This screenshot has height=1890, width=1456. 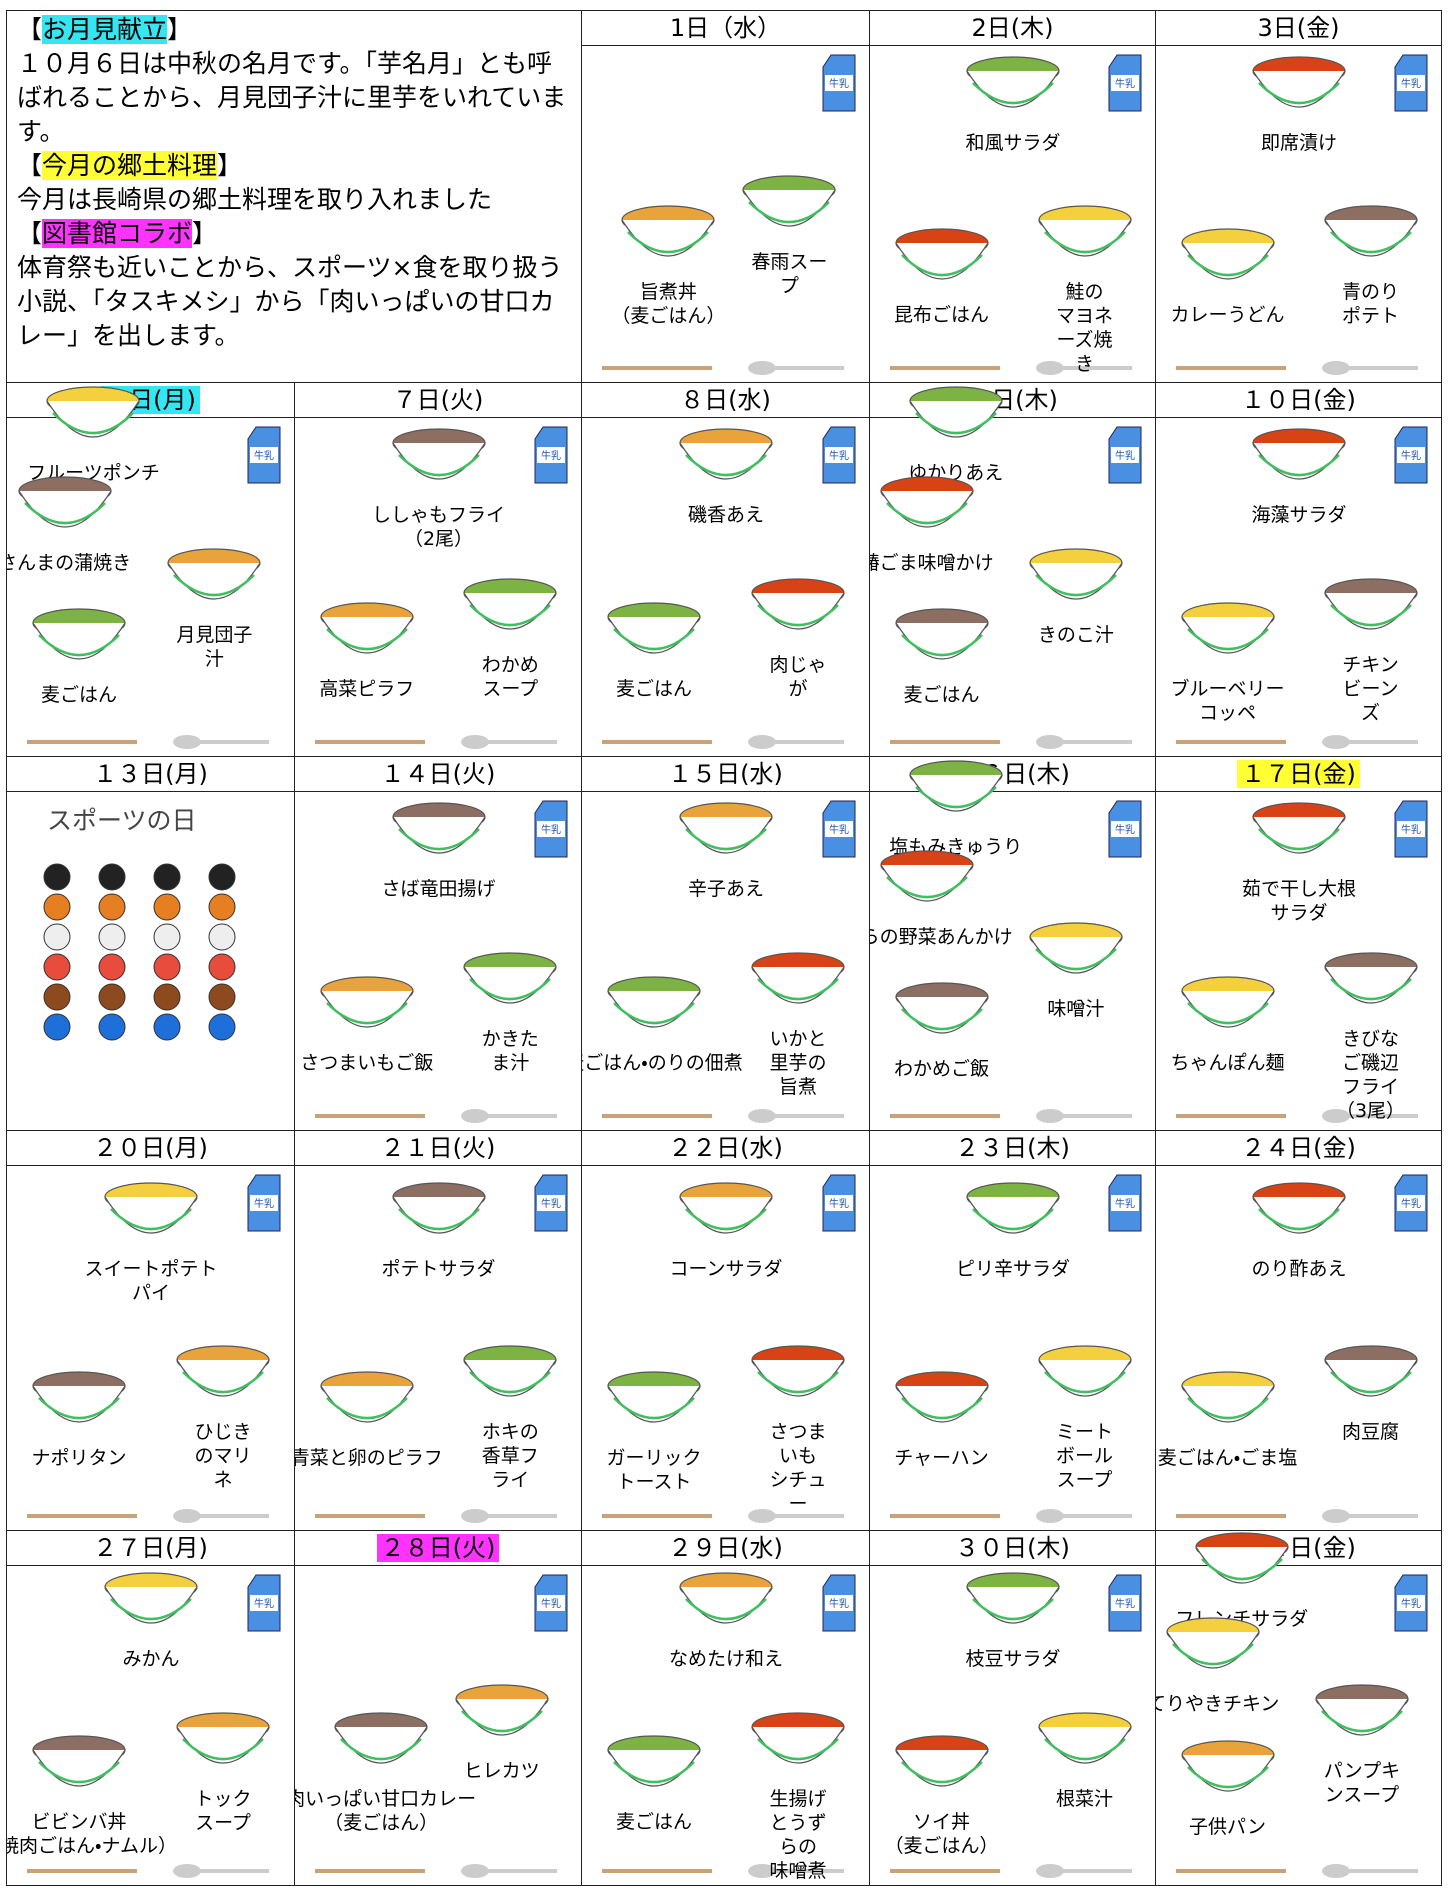 What do you see at coordinates (1370, 303) in the screenshot?
I see `food-label: 青のりポテト` at bounding box center [1370, 303].